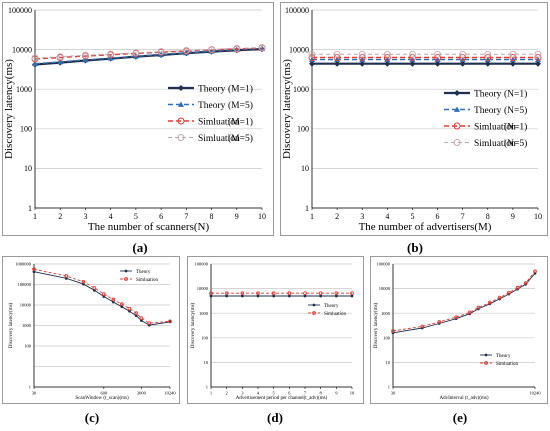 The image size is (550, 431). What do you see at coordinates (352, 393) in the screenshot?
I see `chart-3-x-tick-label: 10` at bounding box center [352, 393].